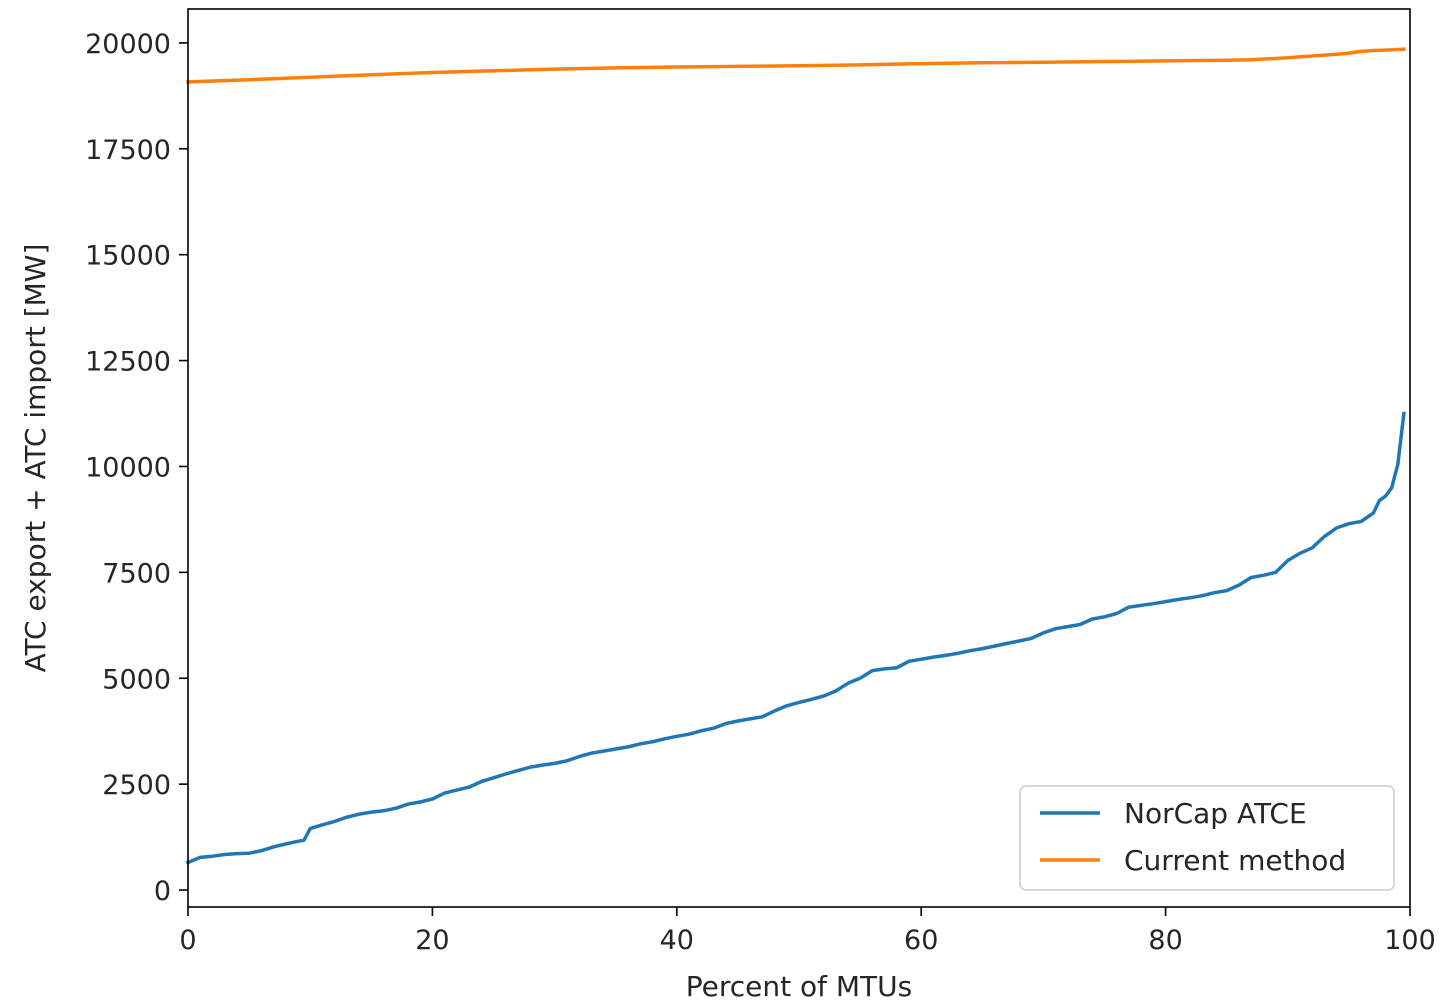  Describe the element at coordinates (35, 458) in the screenshot. I see `y-axis-label: ATC export + ATC import [MW]` at that location.